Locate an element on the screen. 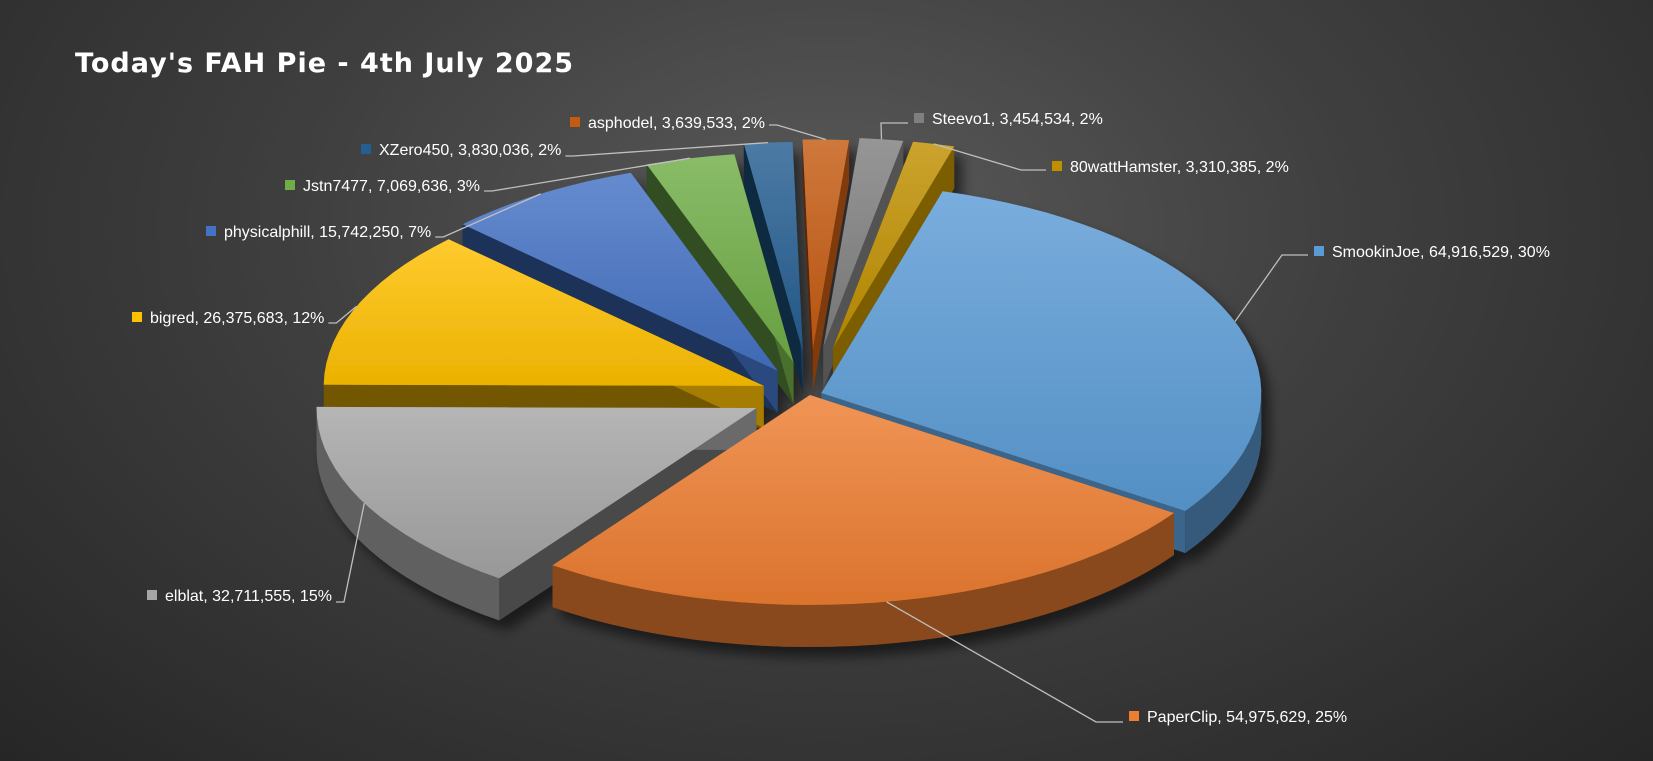 The width and height of the screenshot is (1653, 761). data-label-physicalphill: physicalphill, 15,742,250, 7% is located at coordinates (327, 232).